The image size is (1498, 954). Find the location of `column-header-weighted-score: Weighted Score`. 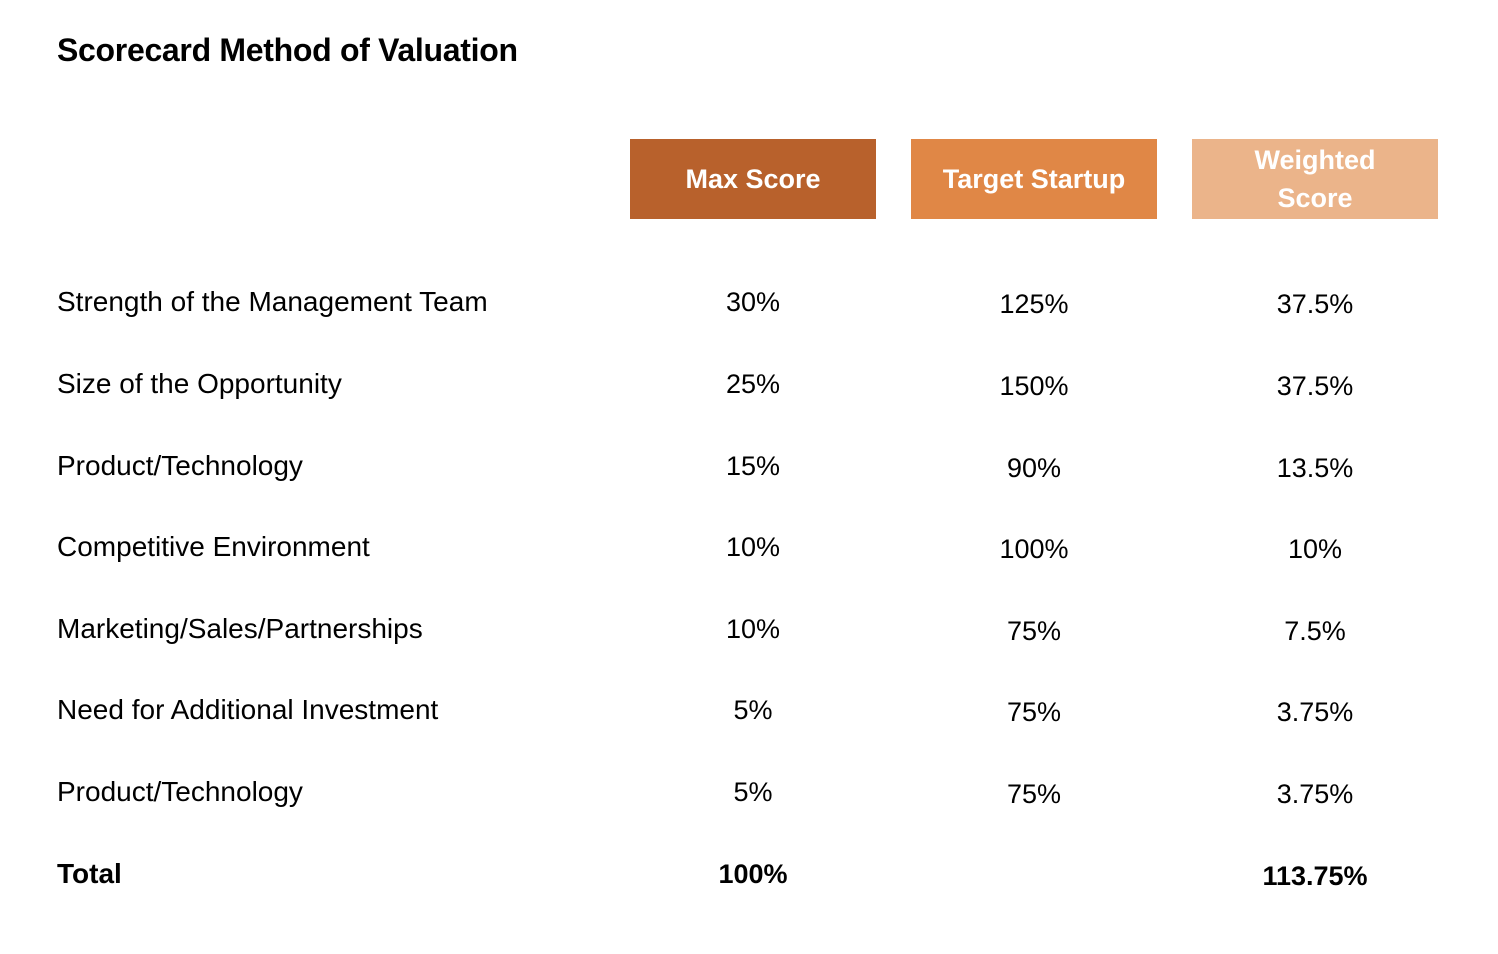

column-header-weighted-score: Weighted Score is located at coordinates (1315, 179).